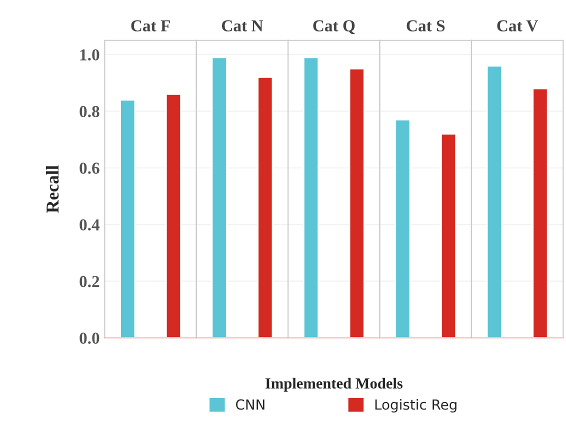  I want to click on legend-title: Implemented Models, so click(334, 385).